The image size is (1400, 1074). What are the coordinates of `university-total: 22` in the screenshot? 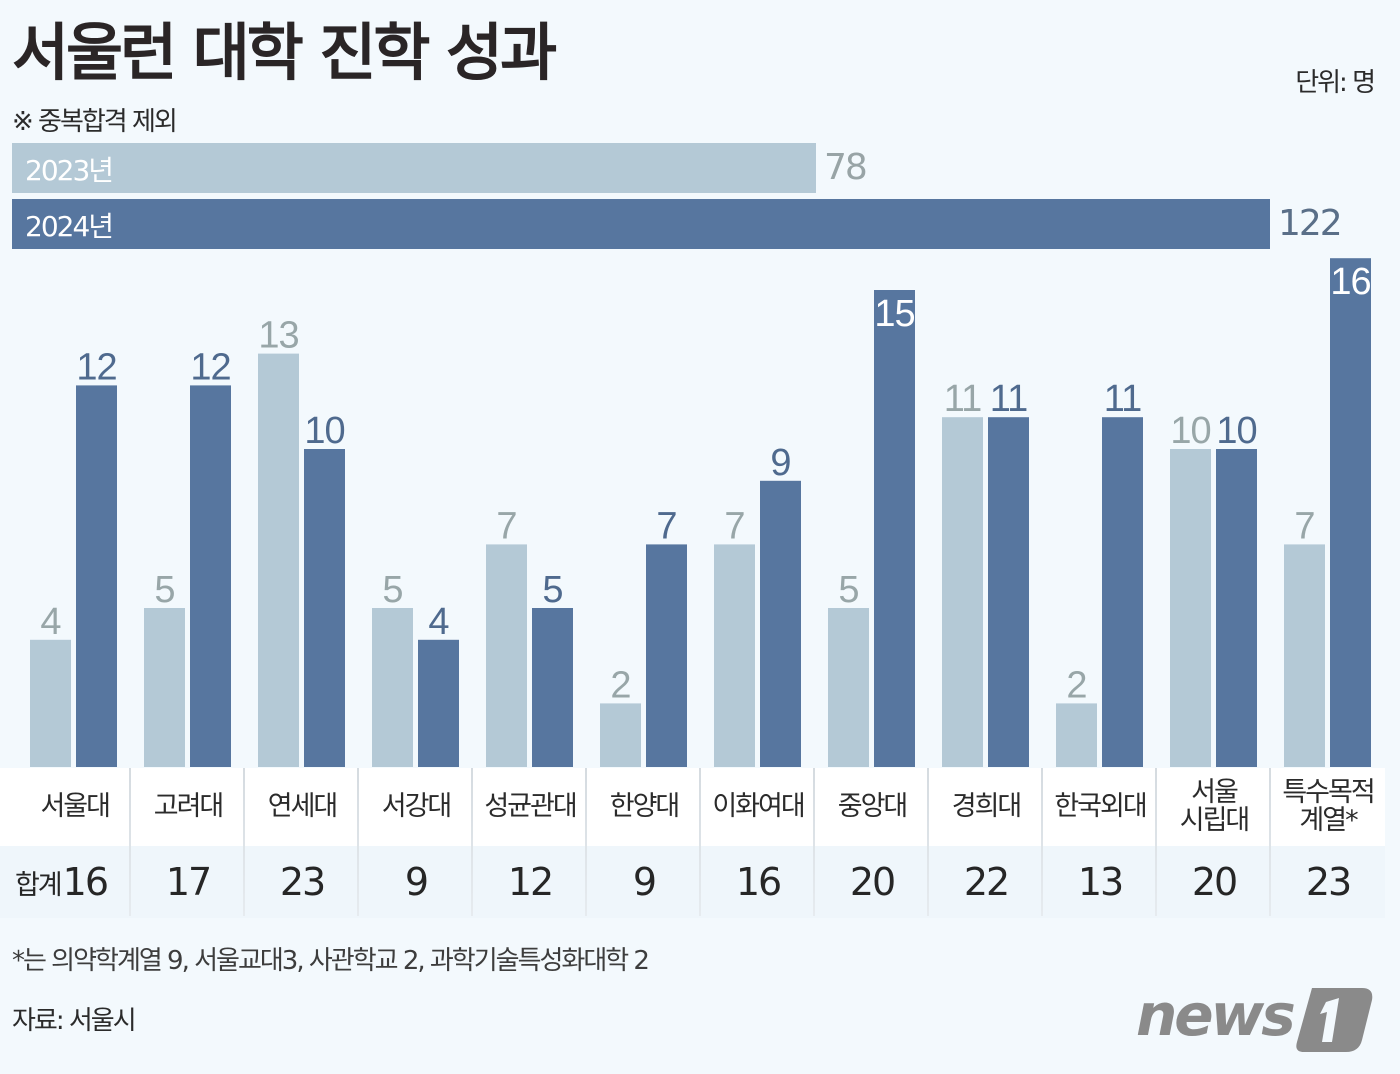 It's located at (986, 882).